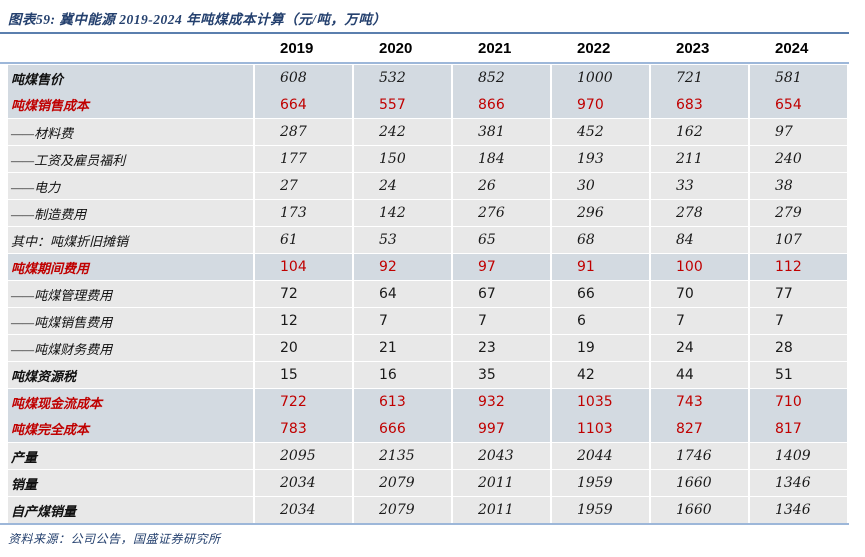  What do you see at coordinates (130, 348) in the screenshot?
I see `row-label: ——吨煤财务费用` at bounding box center [130, 348].